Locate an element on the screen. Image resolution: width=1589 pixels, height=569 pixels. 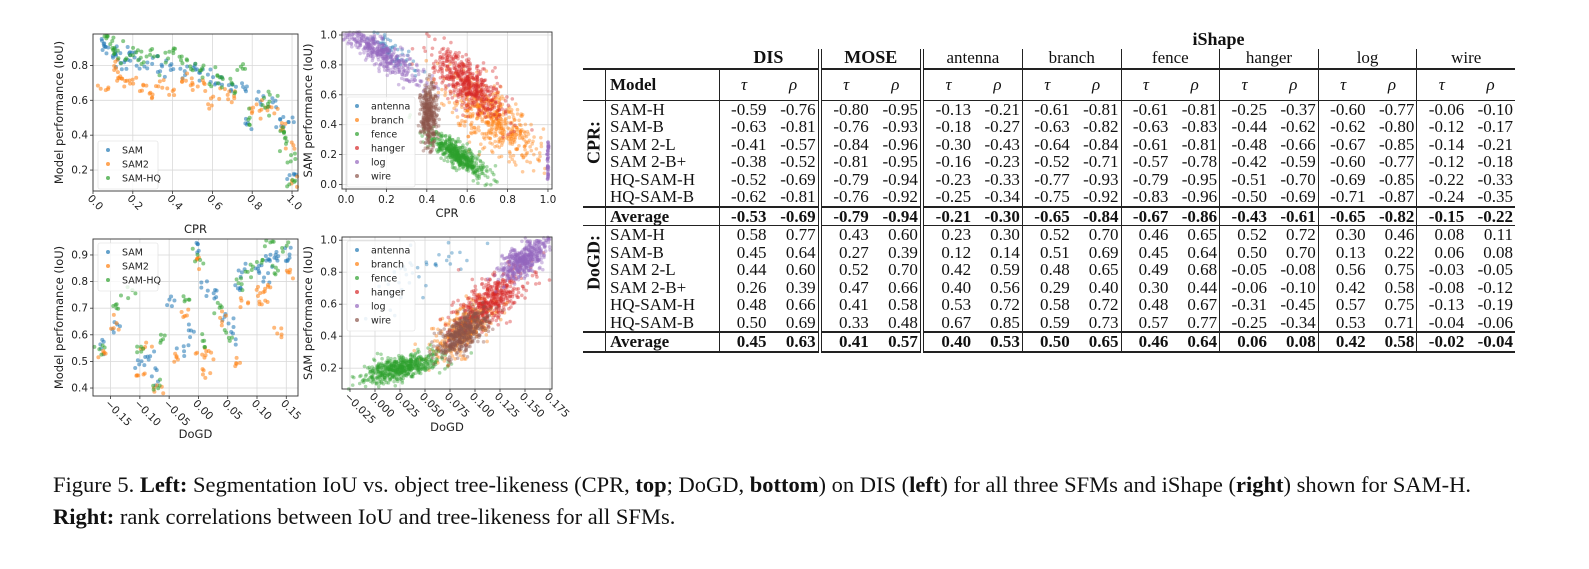
y-tick-label: 0.5 is located at coordinates (79, 362).